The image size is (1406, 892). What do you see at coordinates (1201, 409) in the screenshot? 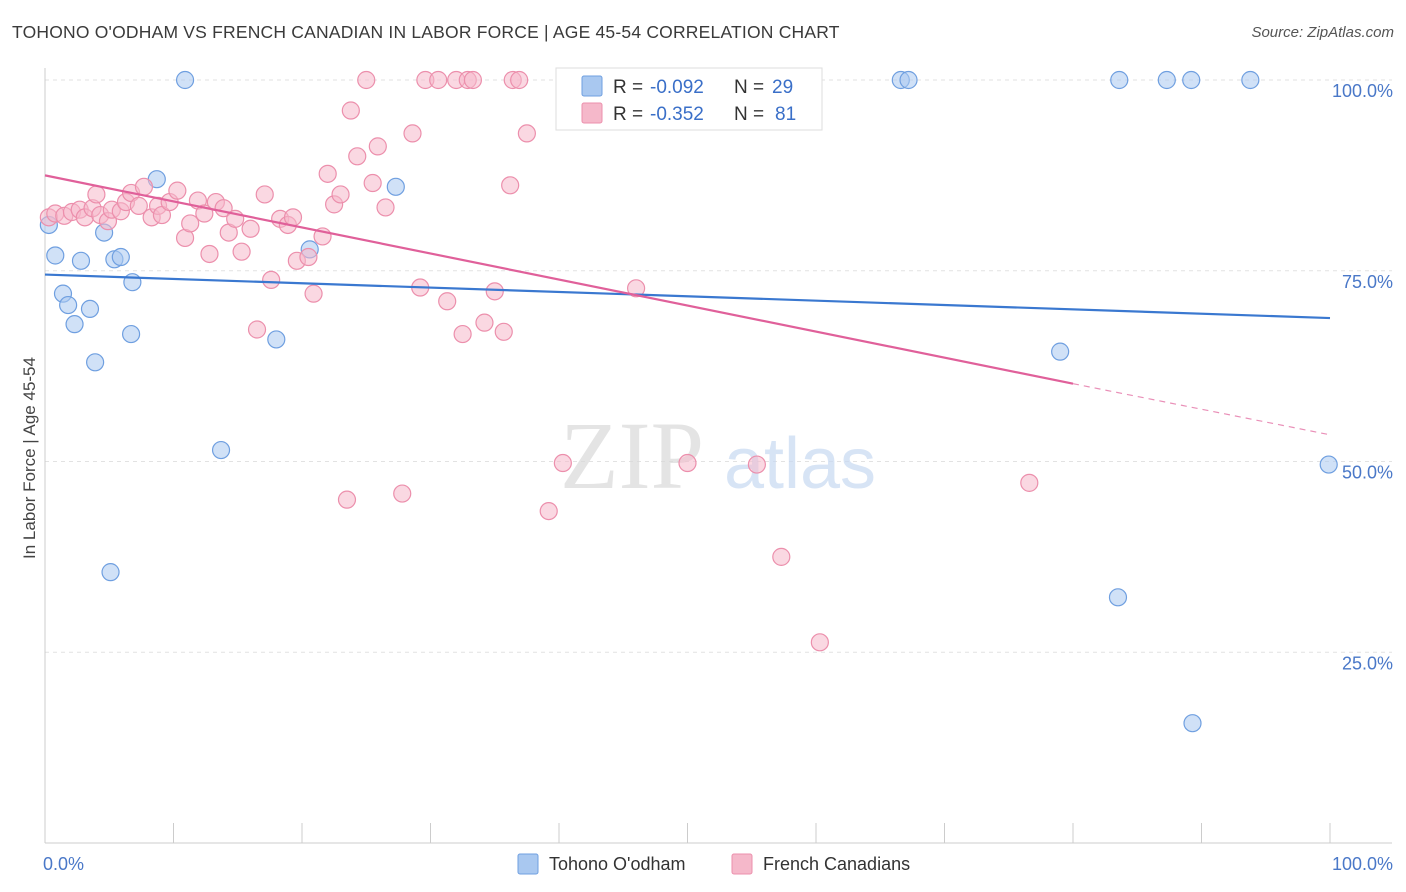
I see `trend-extension-french` at bounding box center [1201, 409].